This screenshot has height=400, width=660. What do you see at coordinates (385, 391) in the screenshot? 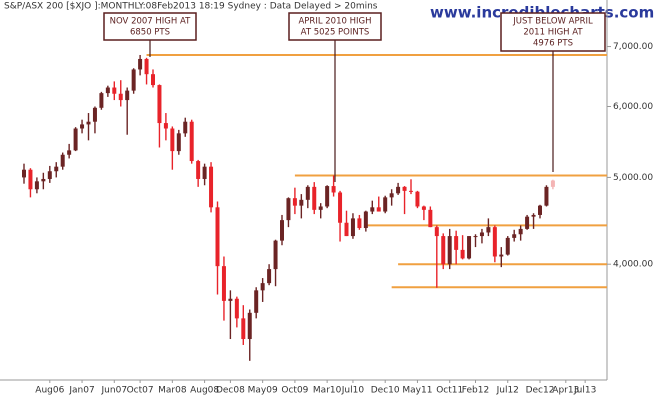
I see `x-tick-label: Dec10` at bounding box center [385, 391].